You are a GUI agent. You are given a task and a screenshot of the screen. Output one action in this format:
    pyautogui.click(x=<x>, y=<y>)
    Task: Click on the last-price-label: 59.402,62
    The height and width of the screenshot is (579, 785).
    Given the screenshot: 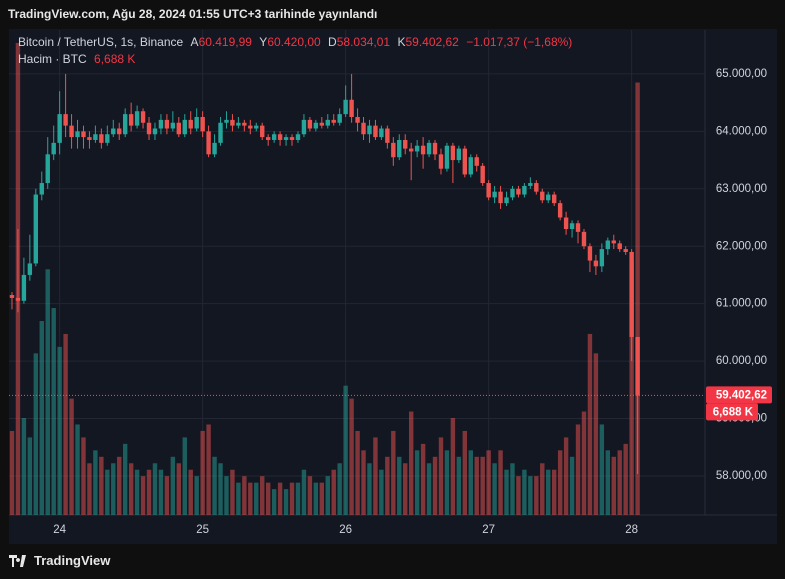 What is the action you would take?
    pyautogui.click(x=741, y=395)
    